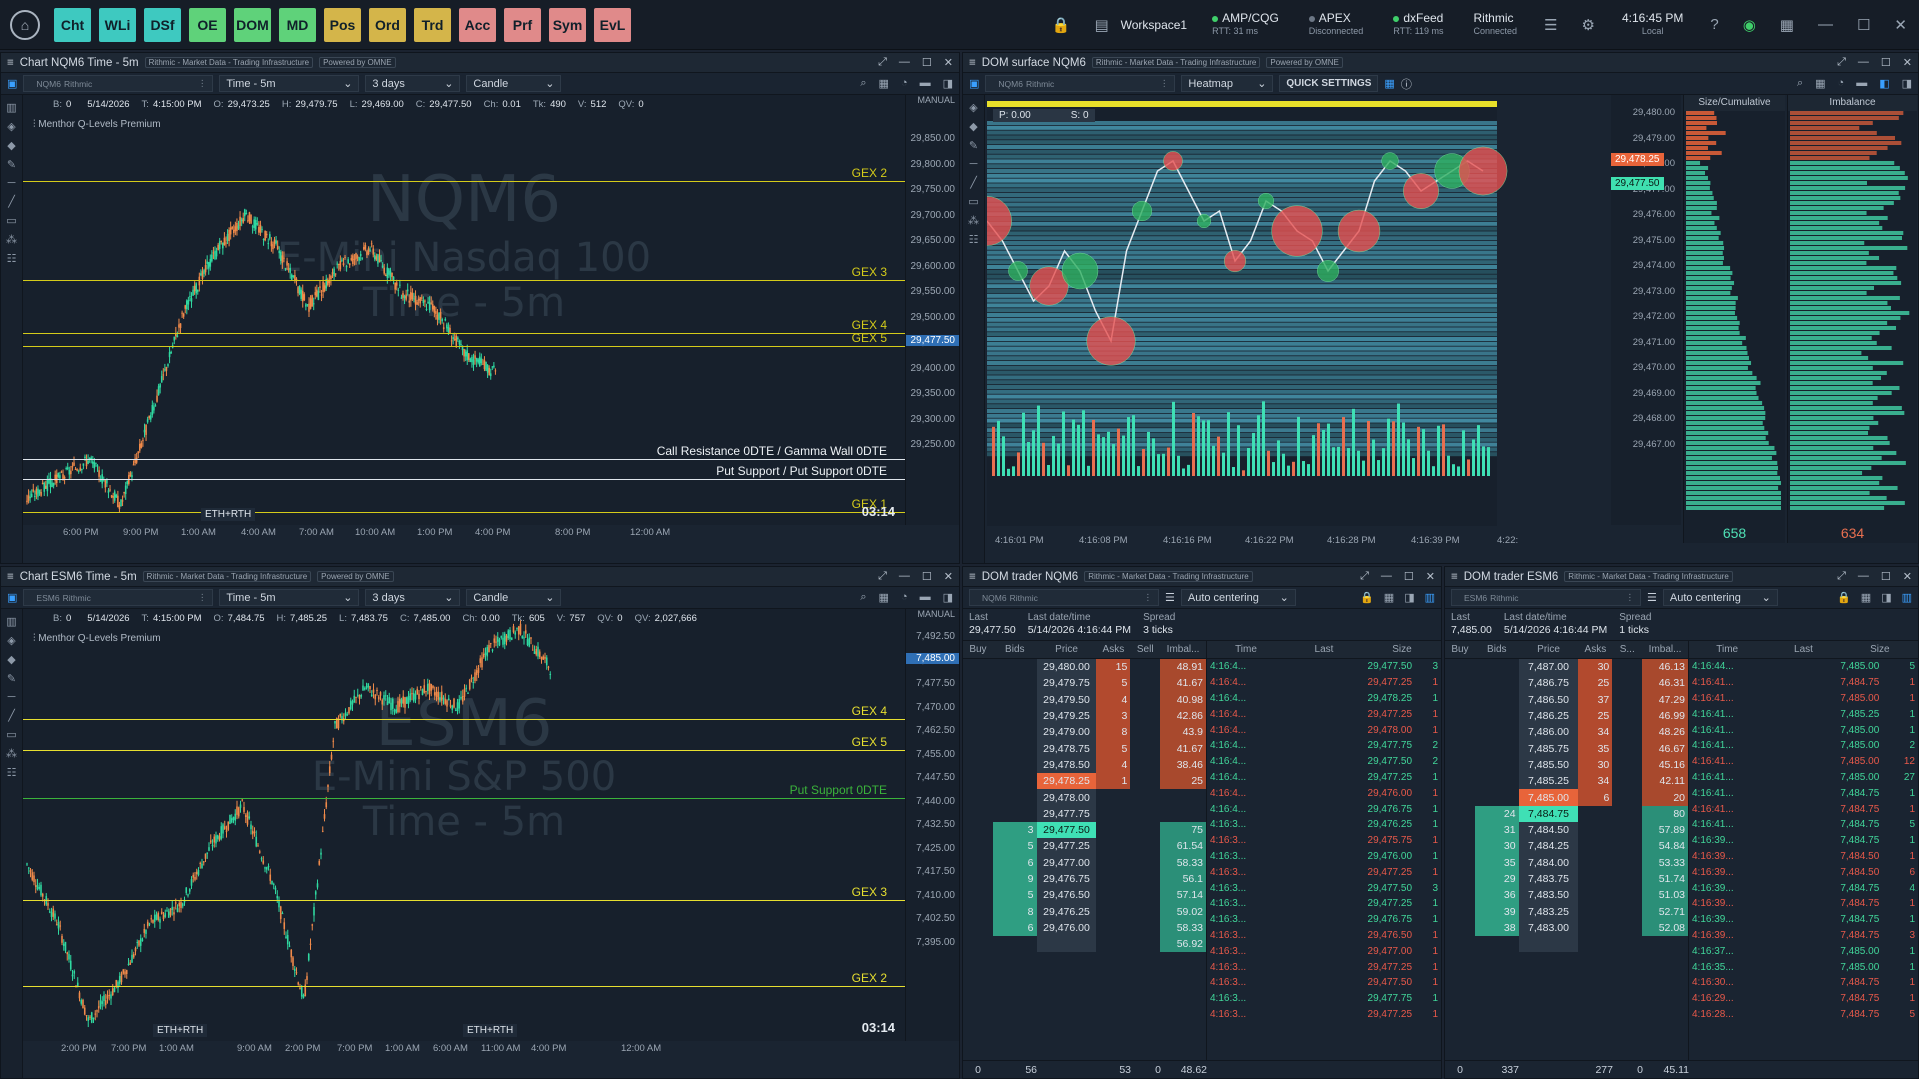  I want to click on search-icon: ⌕, so click(863, 597).